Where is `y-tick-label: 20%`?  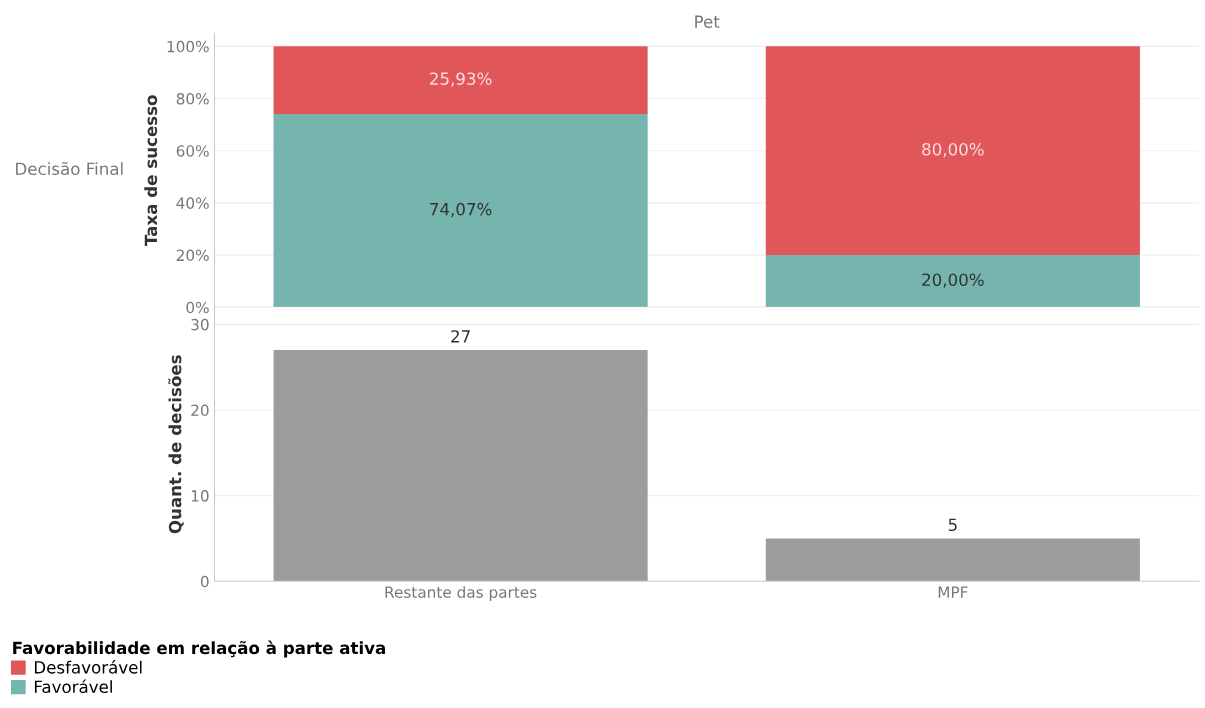 y-tick-label: 20% is located at coordinates (192, 255).